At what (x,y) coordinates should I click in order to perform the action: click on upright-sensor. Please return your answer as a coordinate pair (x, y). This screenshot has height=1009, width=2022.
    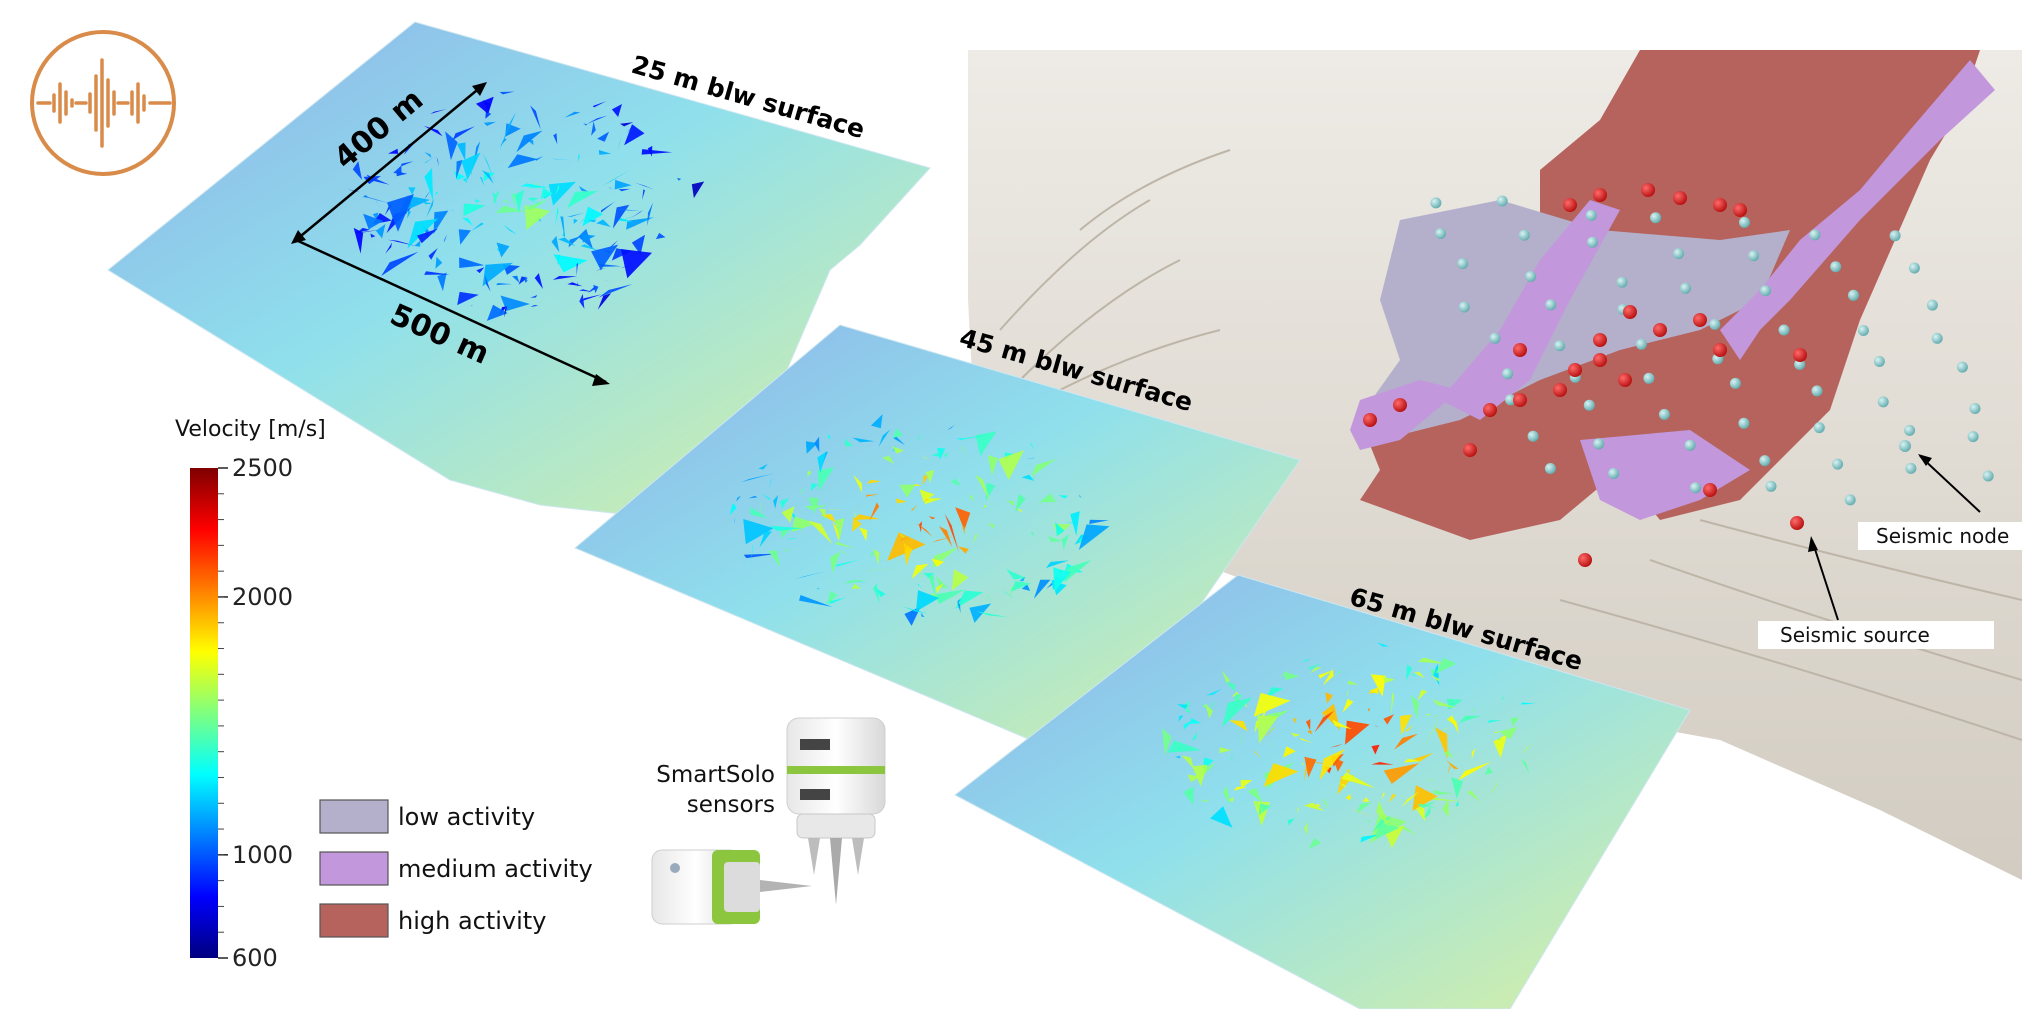
    Looking at the image, I should click on (836, 811).